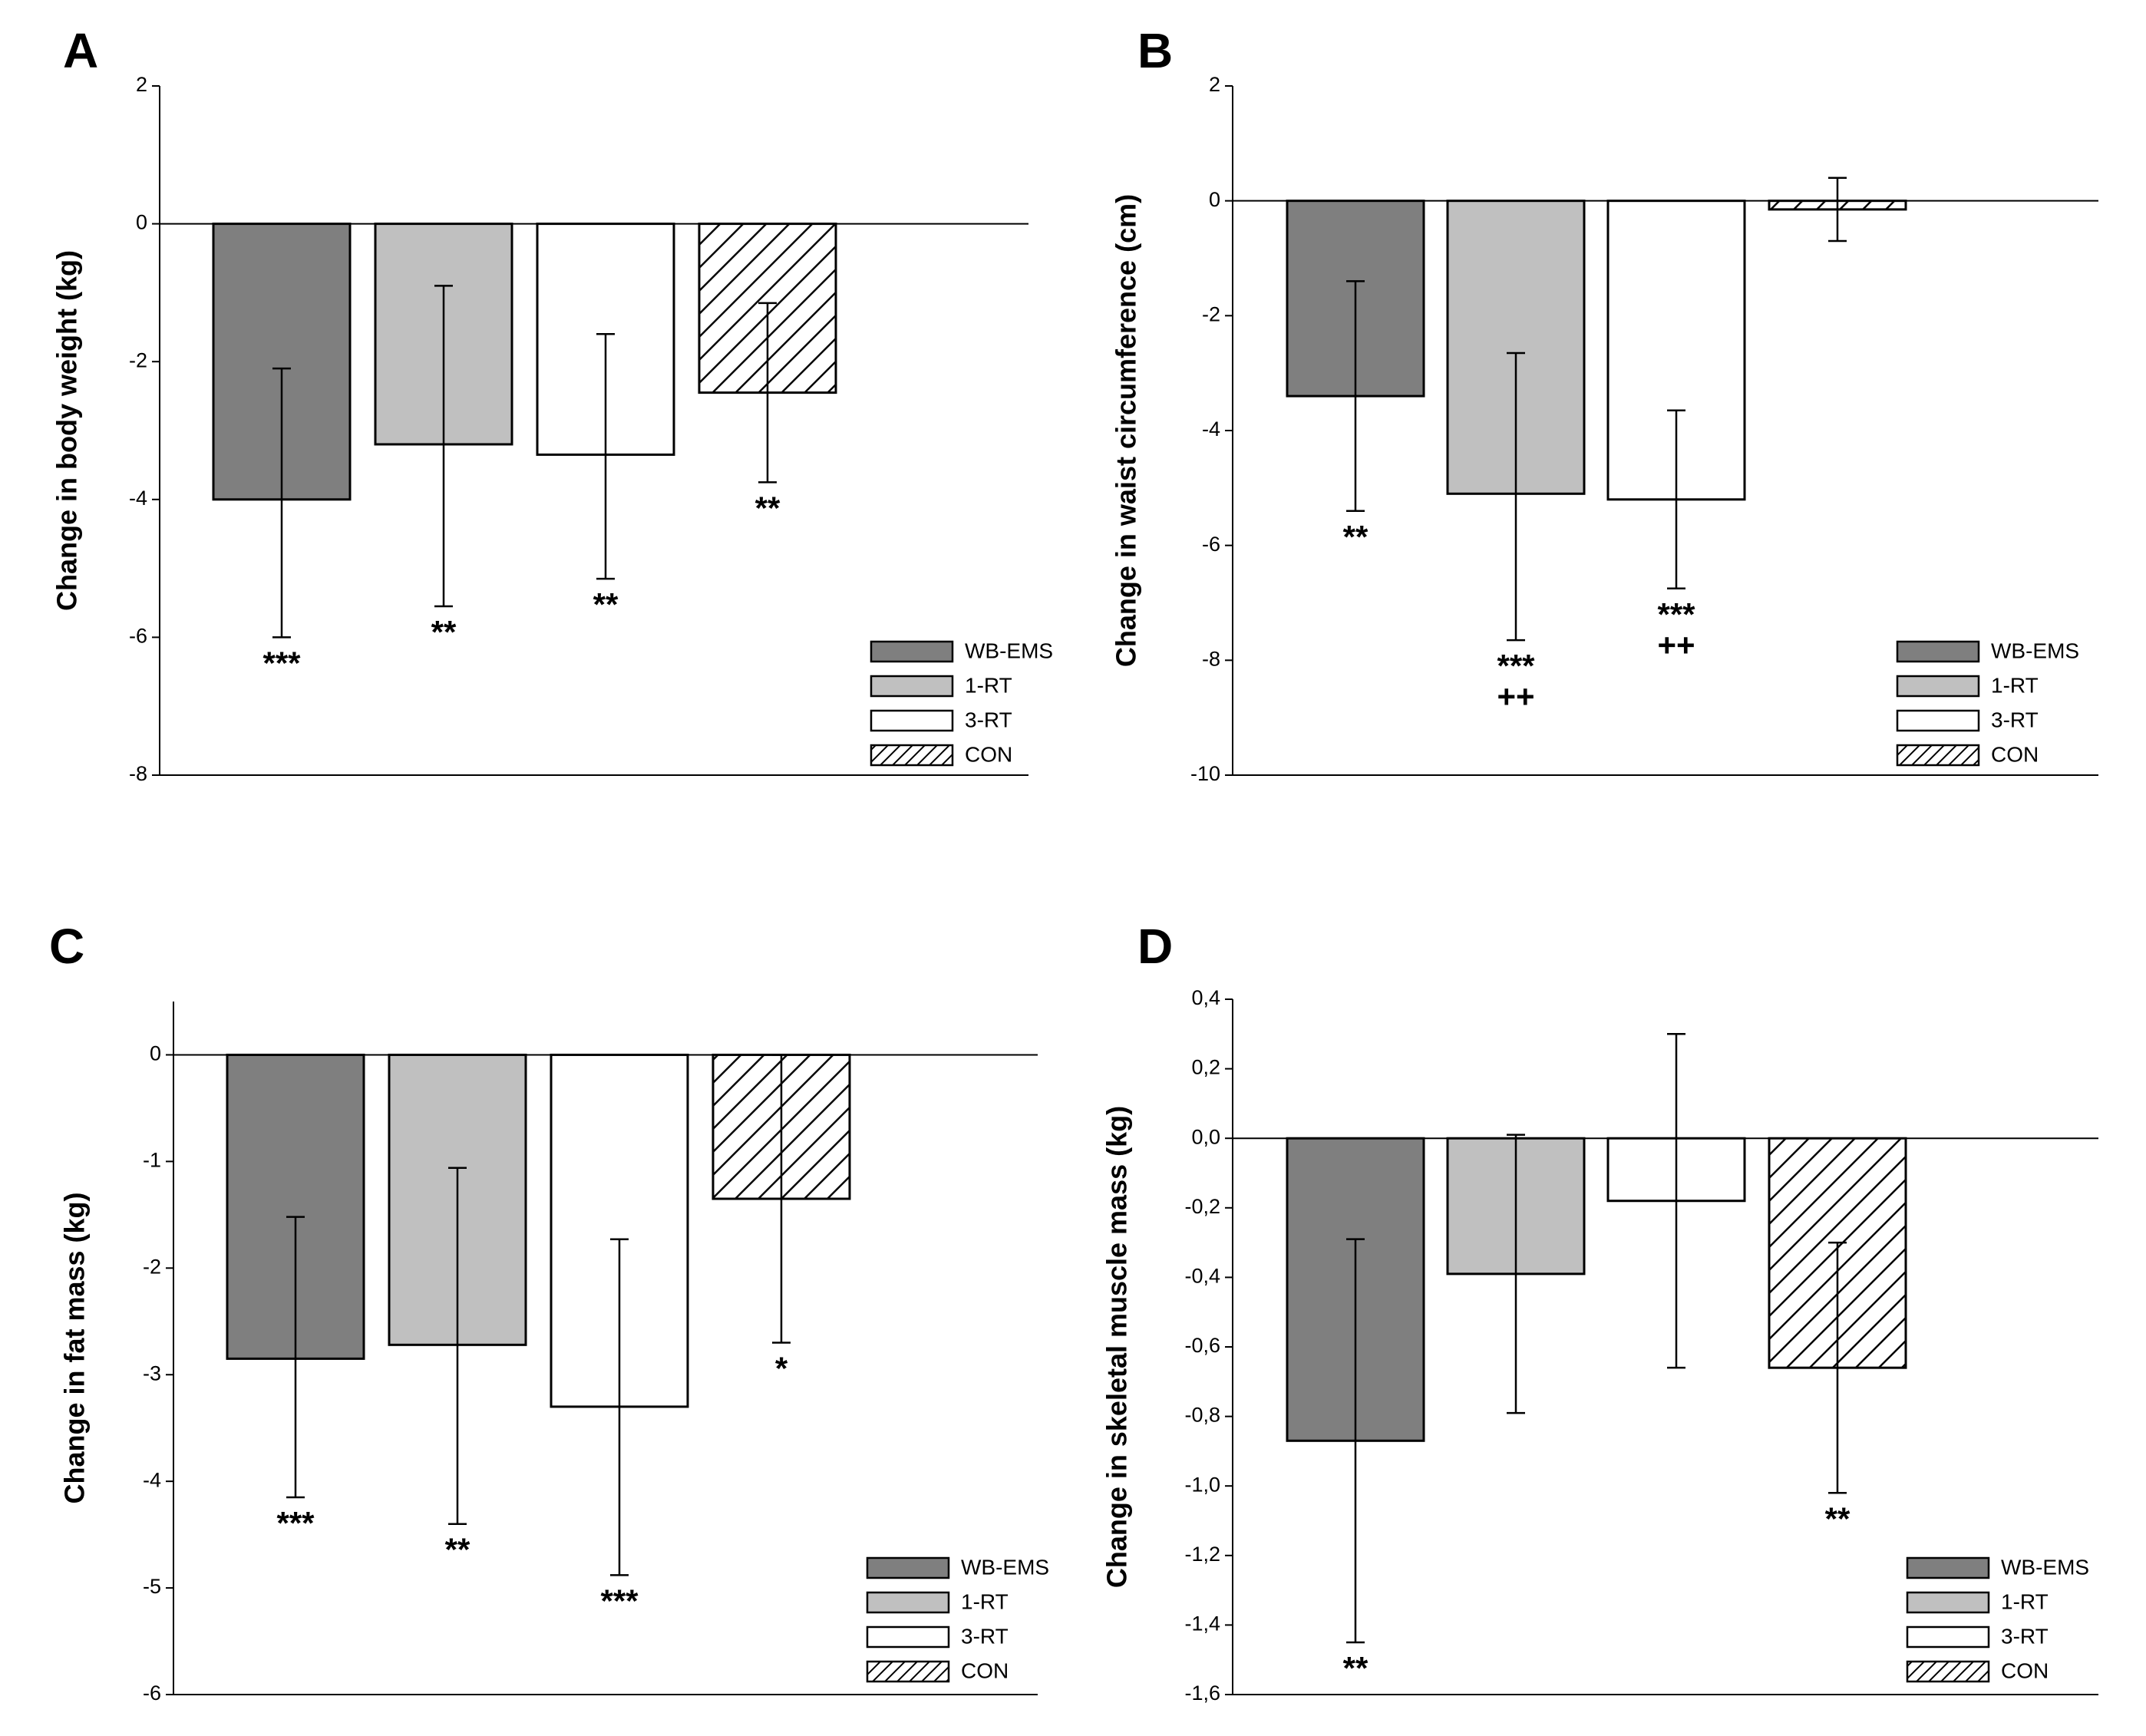 This screenshot has height=1736, width=2146. Describe the element at coordinates (1205, 1068) in the screenshot. I see `y-tick-label: 0,2` at that location.